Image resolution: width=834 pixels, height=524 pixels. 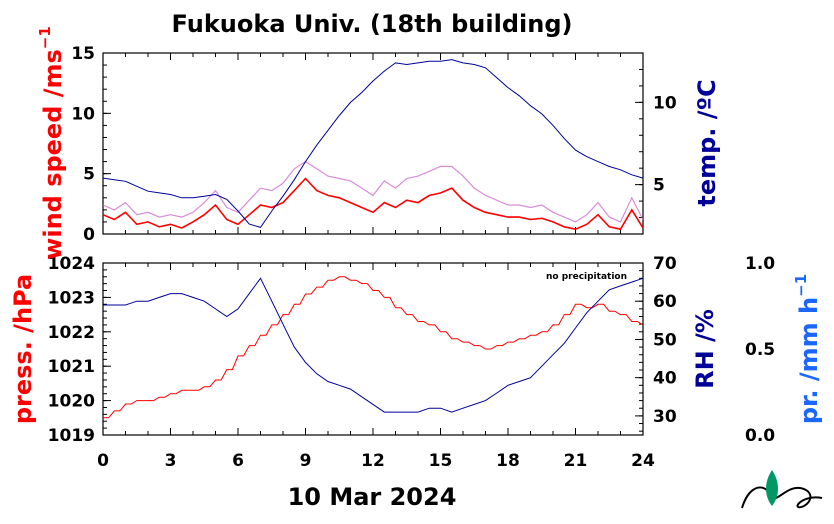 What do you see at coordinates (665, 103) in the screenshot?
I see `temp-axis-tick-label-10: 10` at bounding box center [665, 103].